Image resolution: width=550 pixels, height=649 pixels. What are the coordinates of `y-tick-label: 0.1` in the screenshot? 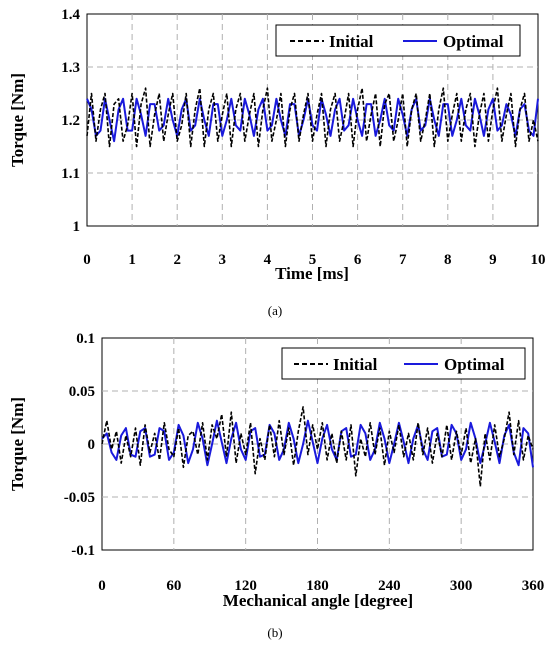 It's located at (85, 339).